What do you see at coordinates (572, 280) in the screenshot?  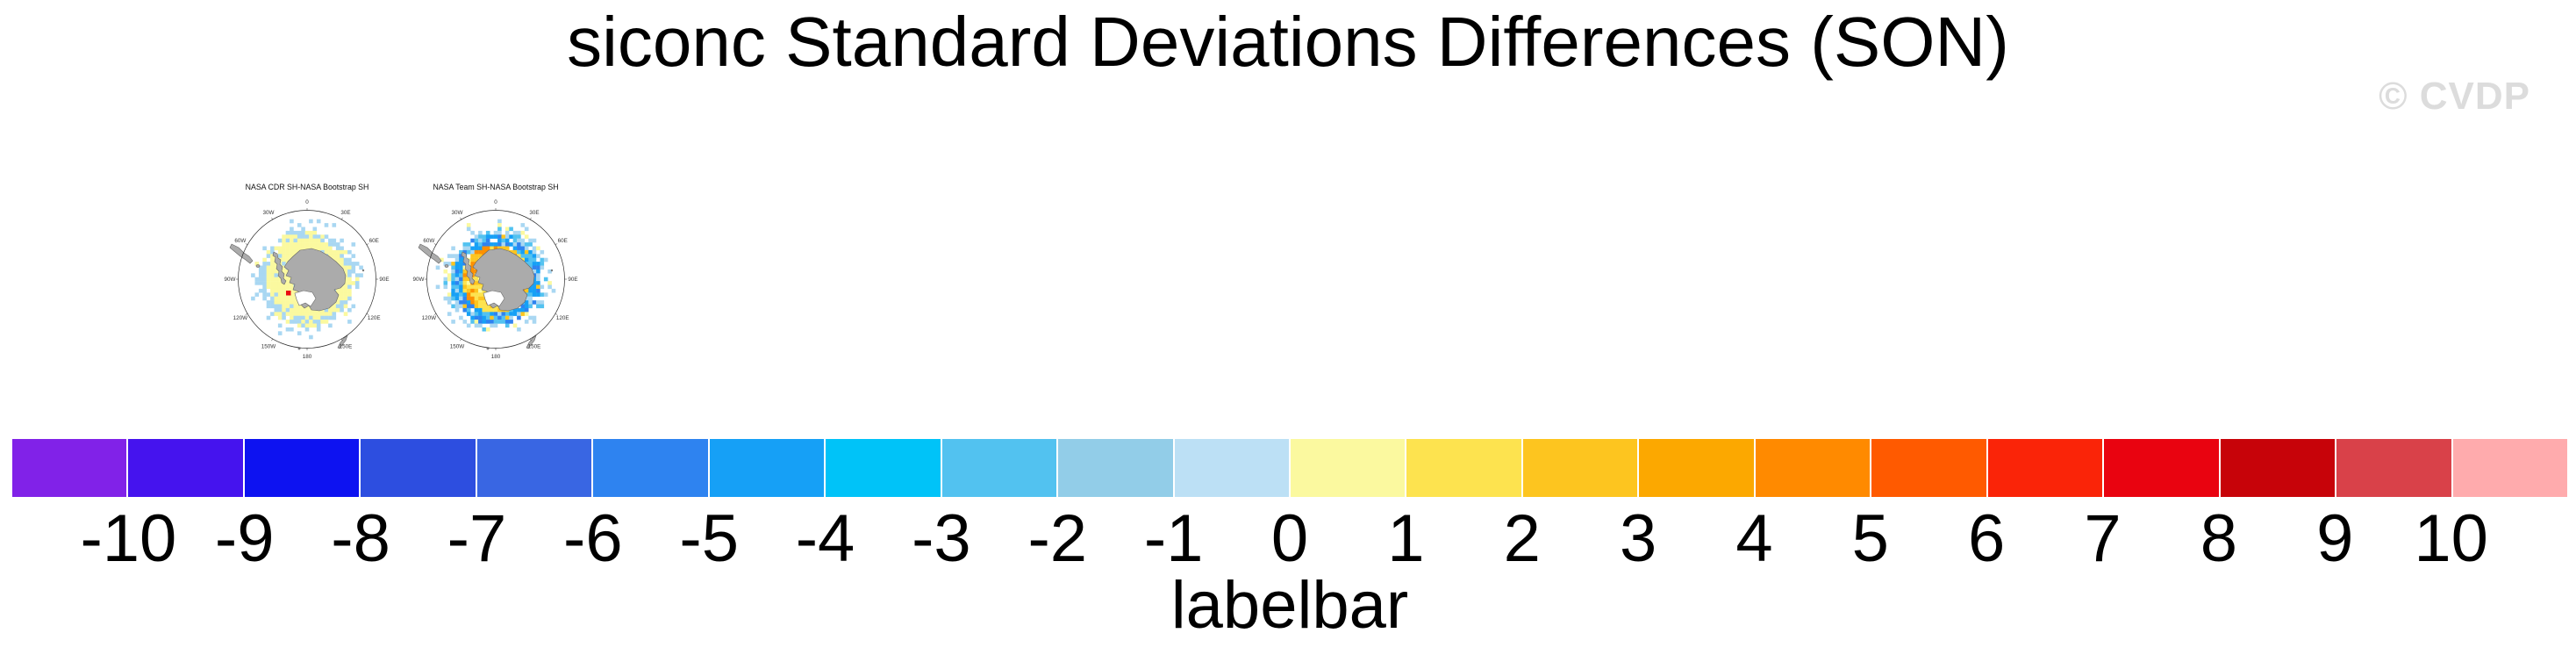 I see `lon-label: 90E` at bounding box center [572, 280].